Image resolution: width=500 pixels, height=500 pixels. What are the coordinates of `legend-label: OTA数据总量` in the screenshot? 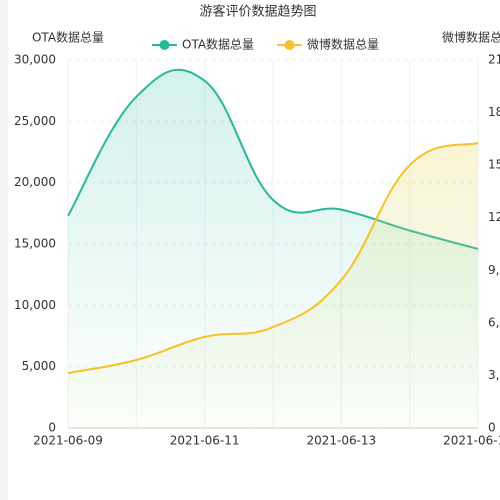 It's located at (218, 44).